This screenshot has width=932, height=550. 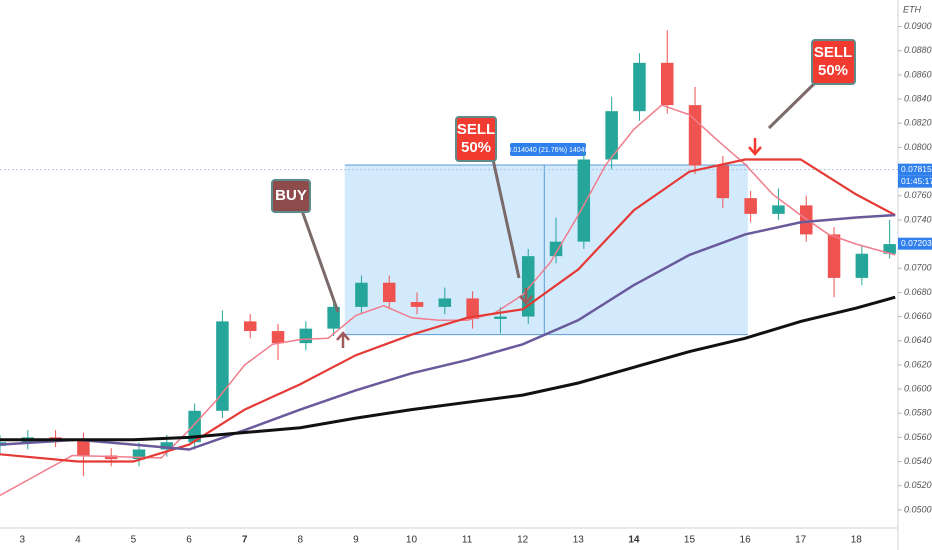 What do you see at coordinates (918, 292) in the screenshot?
I see `y-tick-label: 0.068000` at bounding box center [918, 292].